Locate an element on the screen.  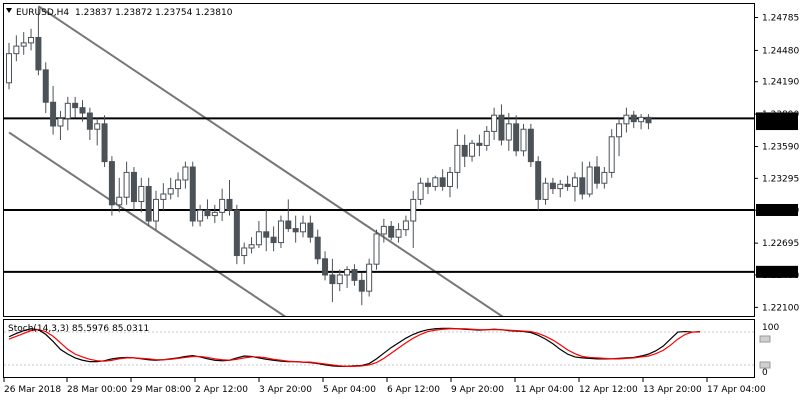
stoch-level-0: 0 is located at coordinates (765, 373).